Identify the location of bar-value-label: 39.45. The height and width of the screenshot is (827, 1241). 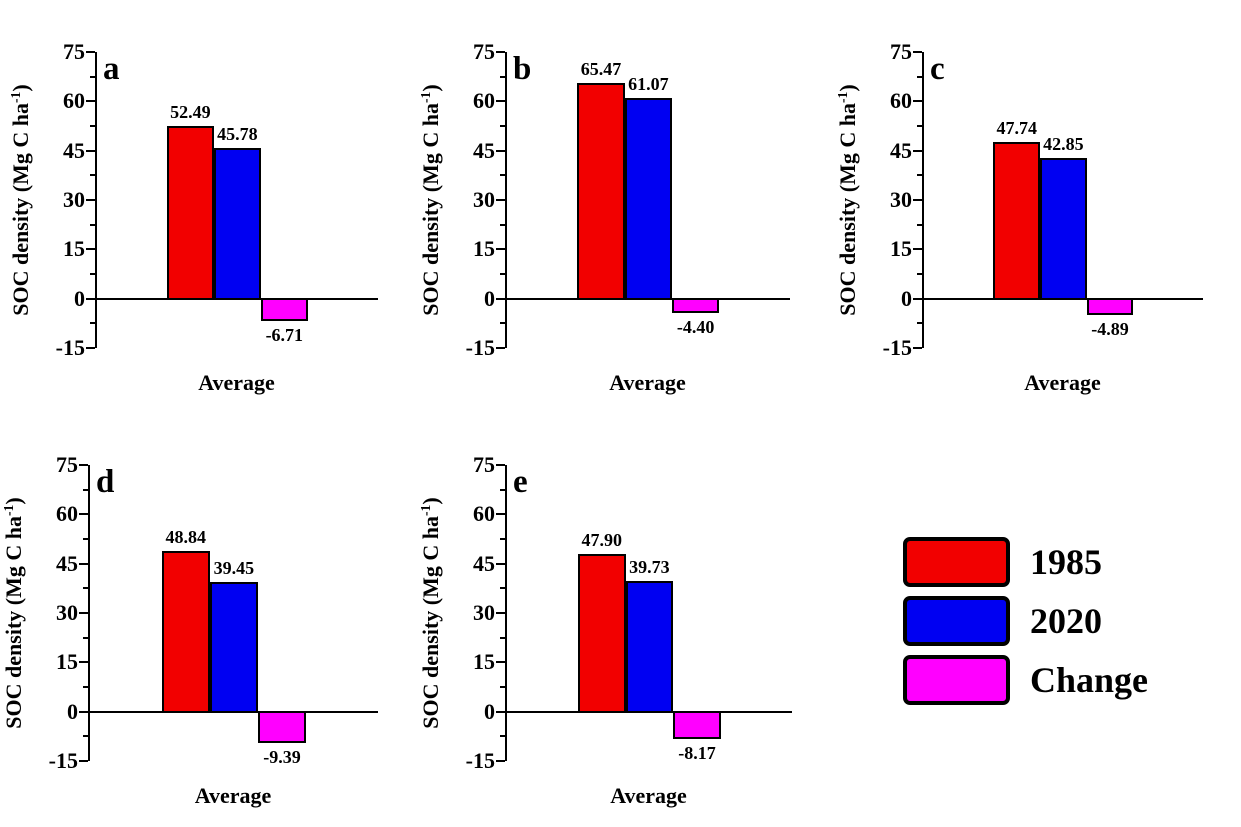
(234, 567).